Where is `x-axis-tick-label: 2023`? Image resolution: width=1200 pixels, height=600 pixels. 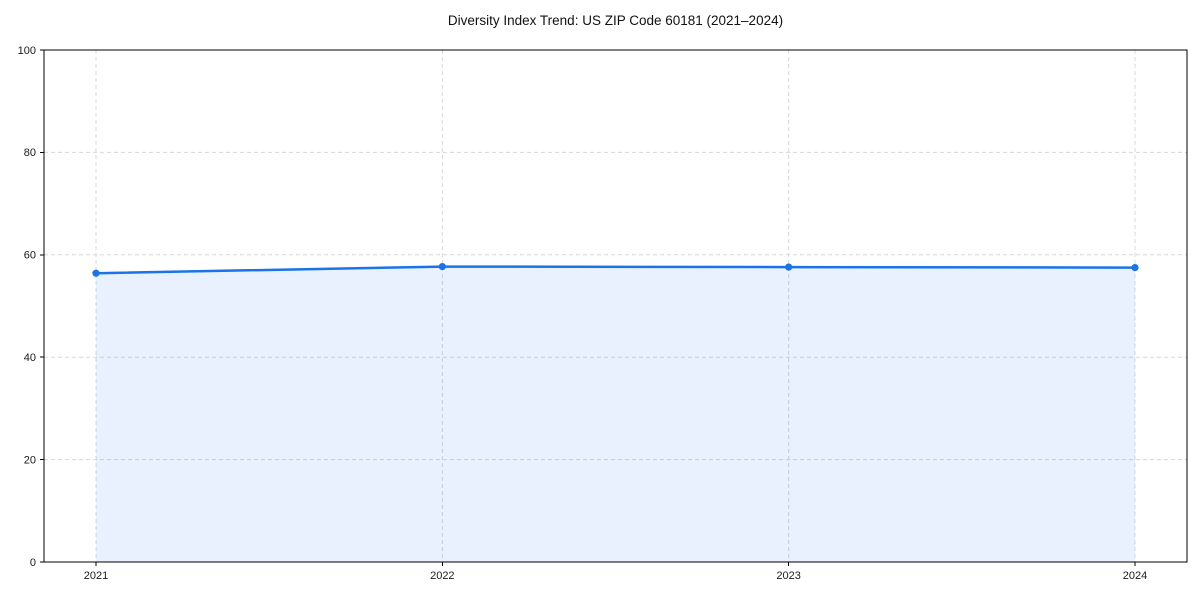 x-axis-tick-label: 2023 is located at coordinates (788, 576).